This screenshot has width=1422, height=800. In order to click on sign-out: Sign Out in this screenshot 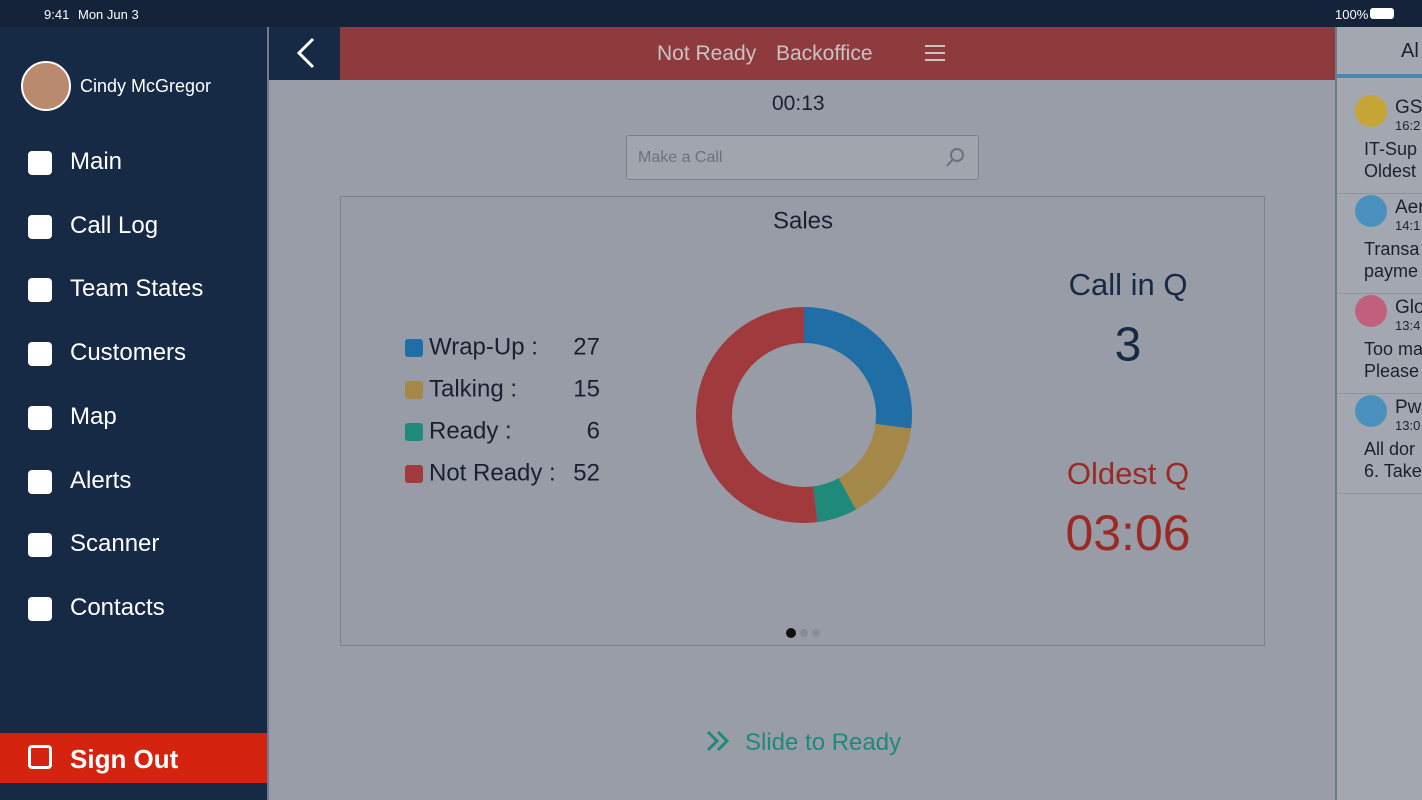, I will do `click(133, 758)`.